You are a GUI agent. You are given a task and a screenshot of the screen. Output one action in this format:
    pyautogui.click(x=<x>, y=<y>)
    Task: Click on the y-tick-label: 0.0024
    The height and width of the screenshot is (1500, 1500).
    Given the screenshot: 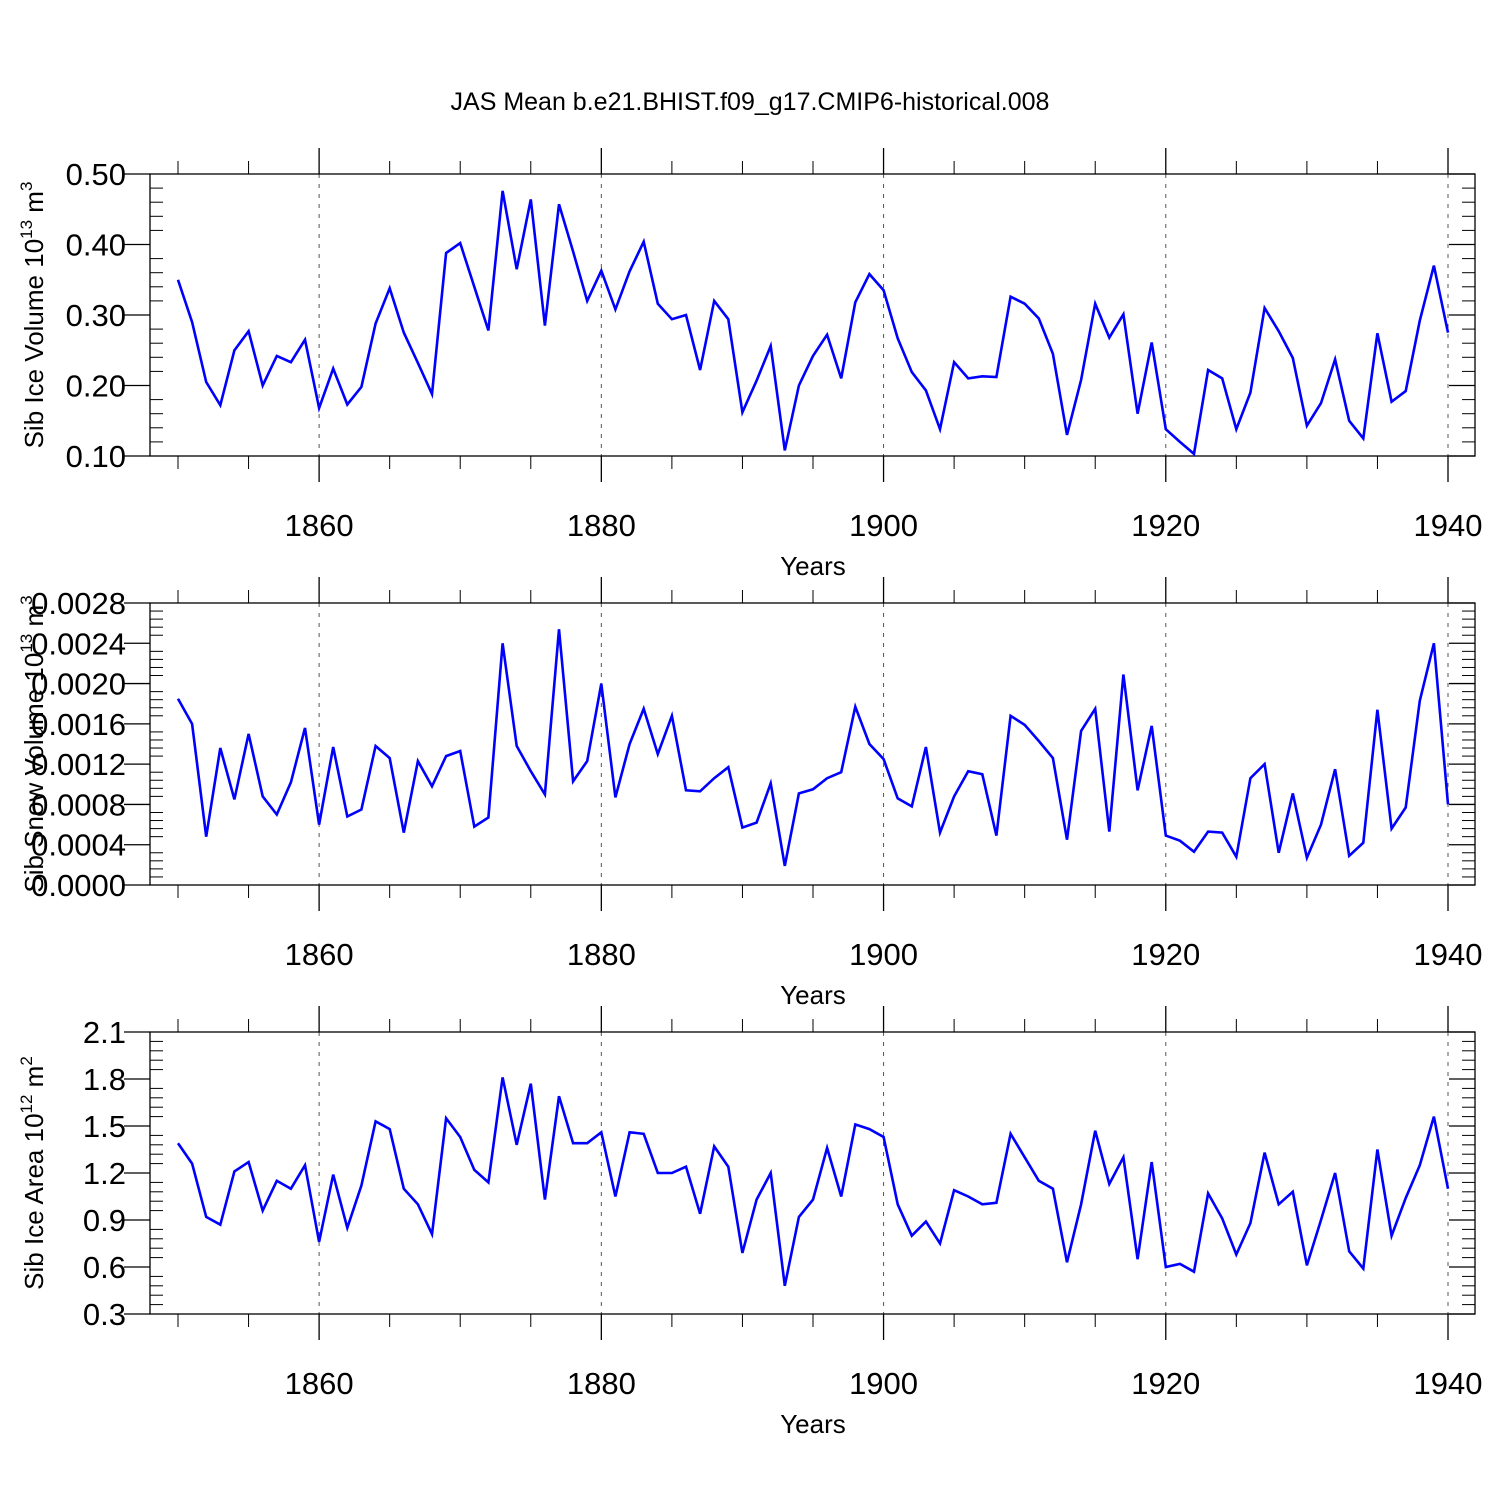 What is the action you would take?
    pyautogui.click(x=78, y=643)
    